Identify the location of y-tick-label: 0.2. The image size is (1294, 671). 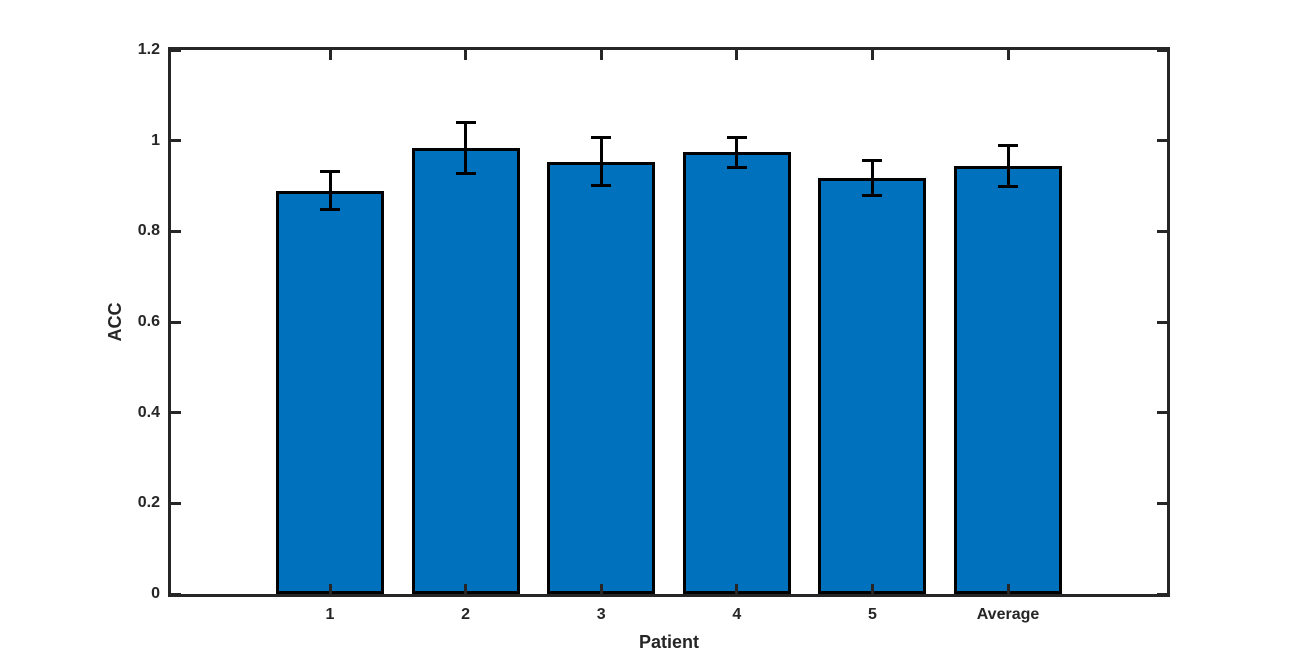
(148, 503).